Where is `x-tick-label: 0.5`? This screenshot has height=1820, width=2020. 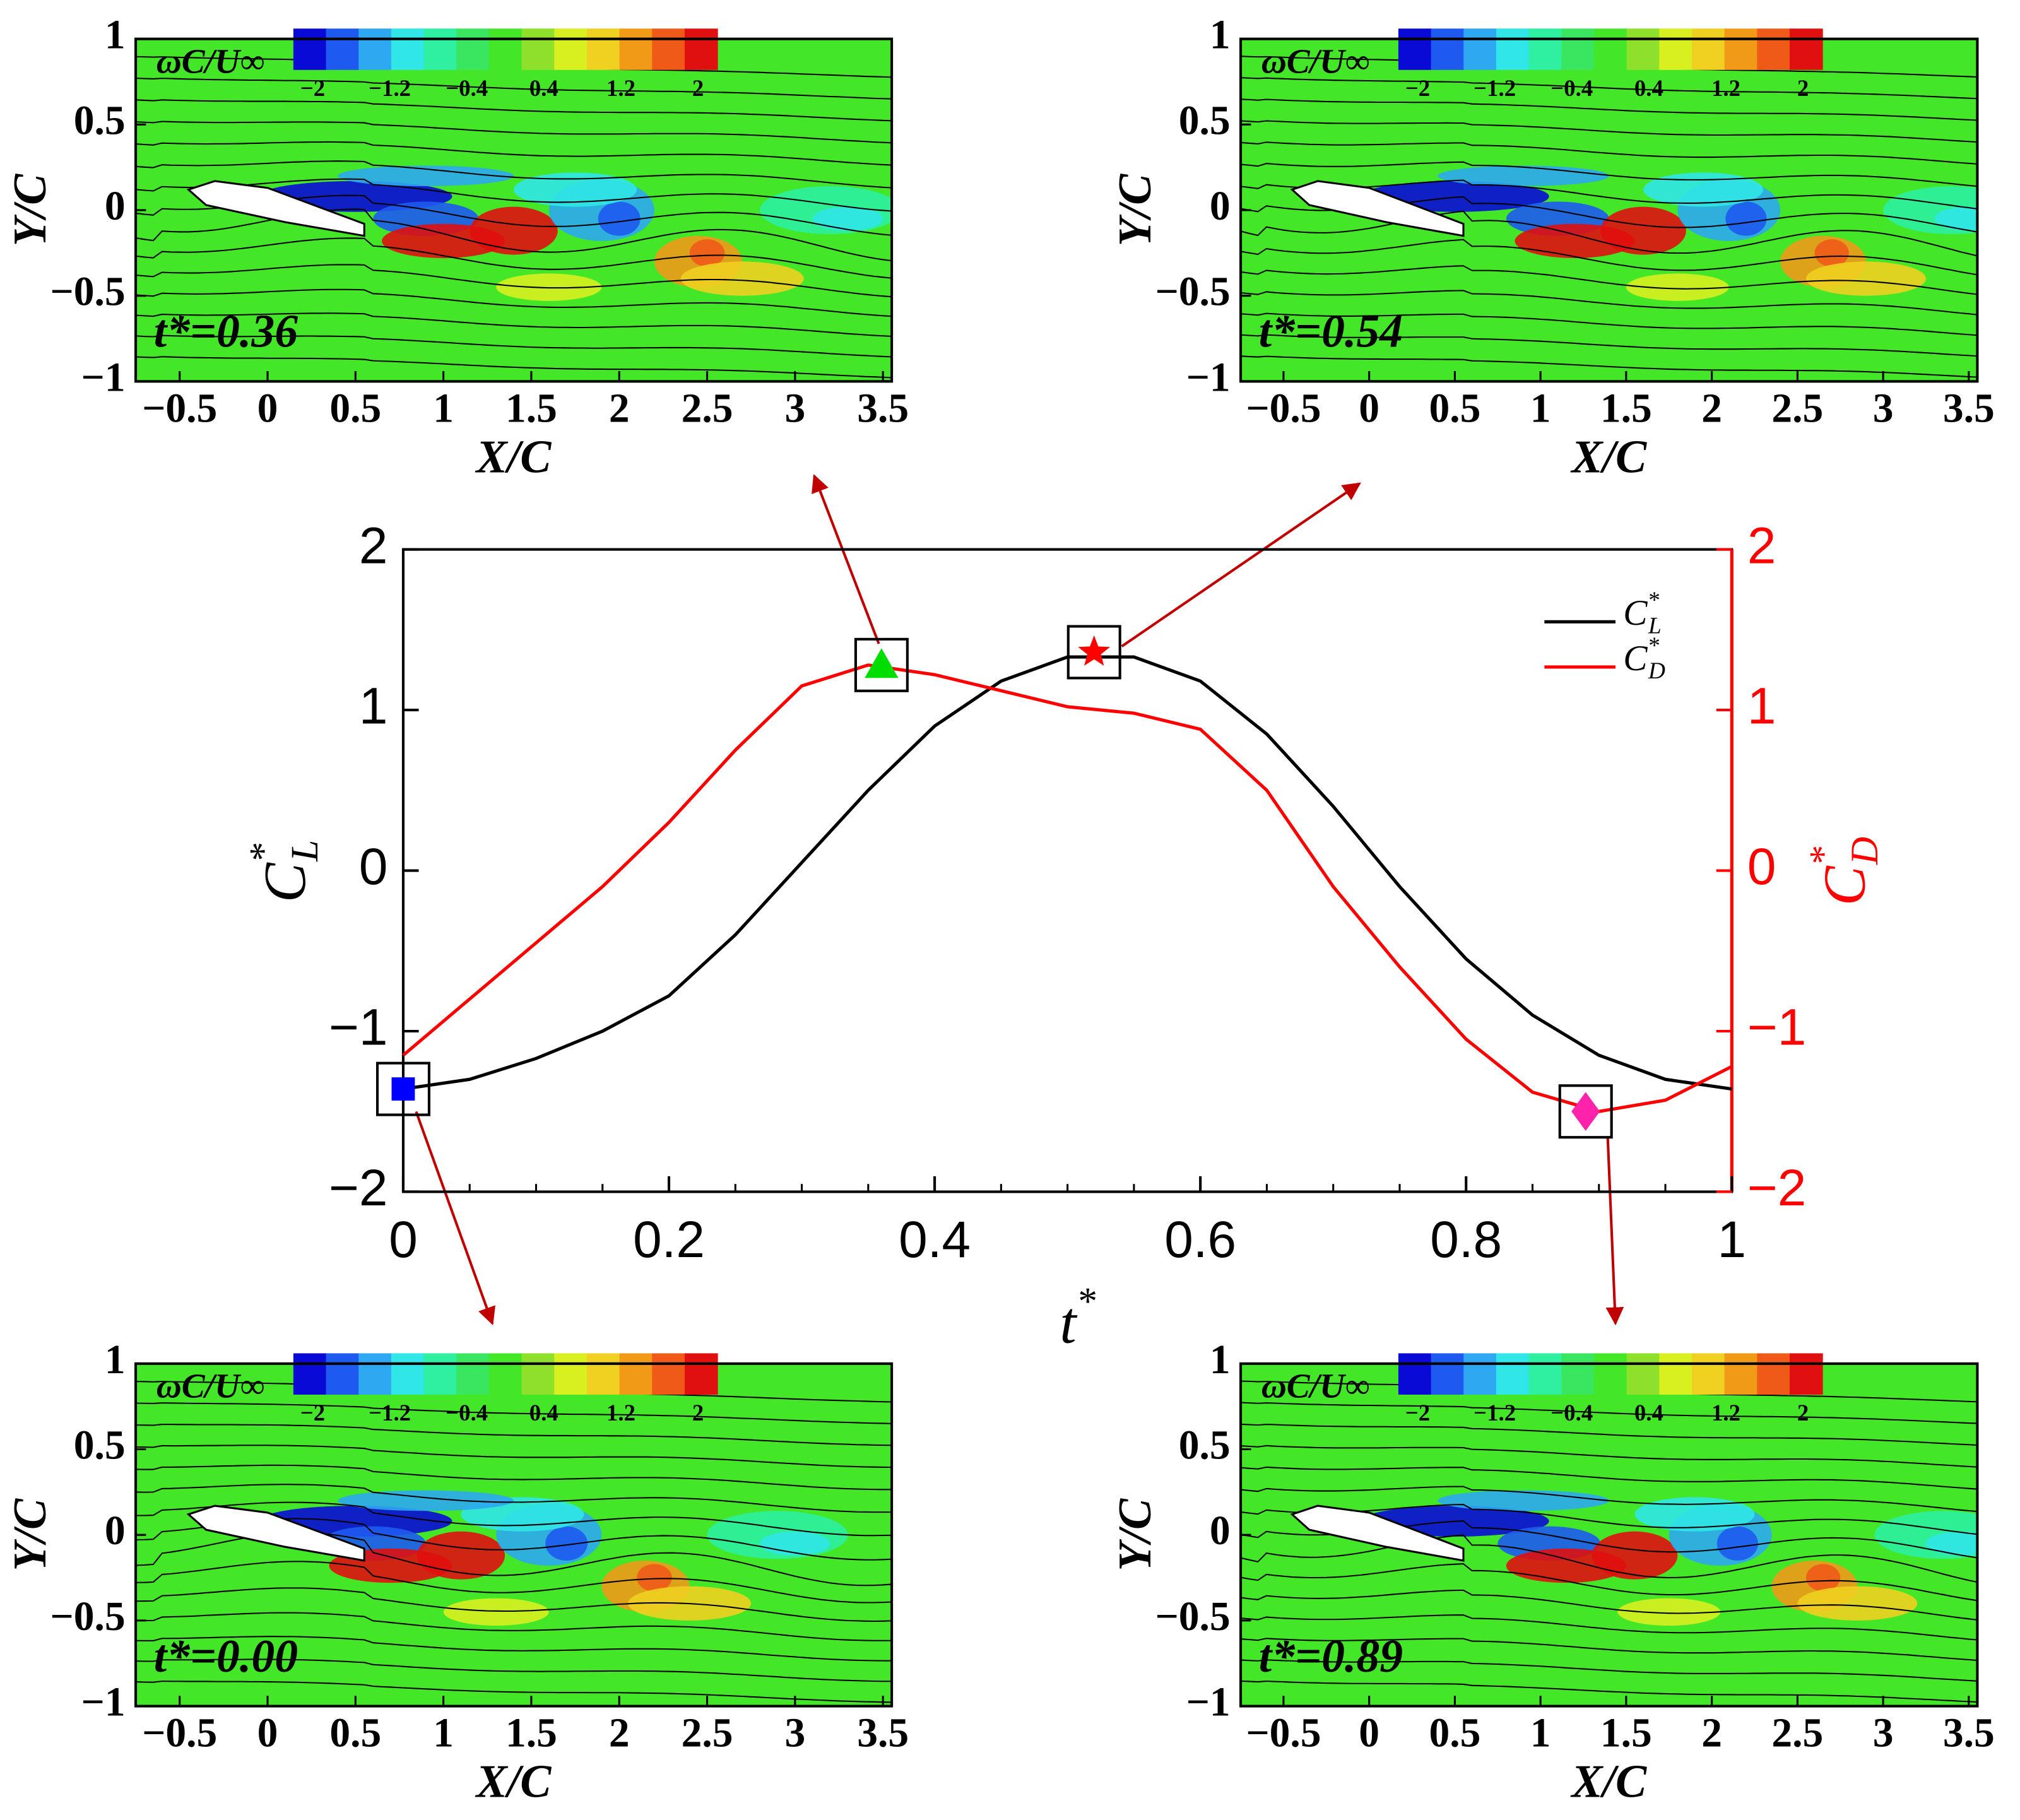
x-tick-label: 0.5 is located at coordinates (1454, 409).